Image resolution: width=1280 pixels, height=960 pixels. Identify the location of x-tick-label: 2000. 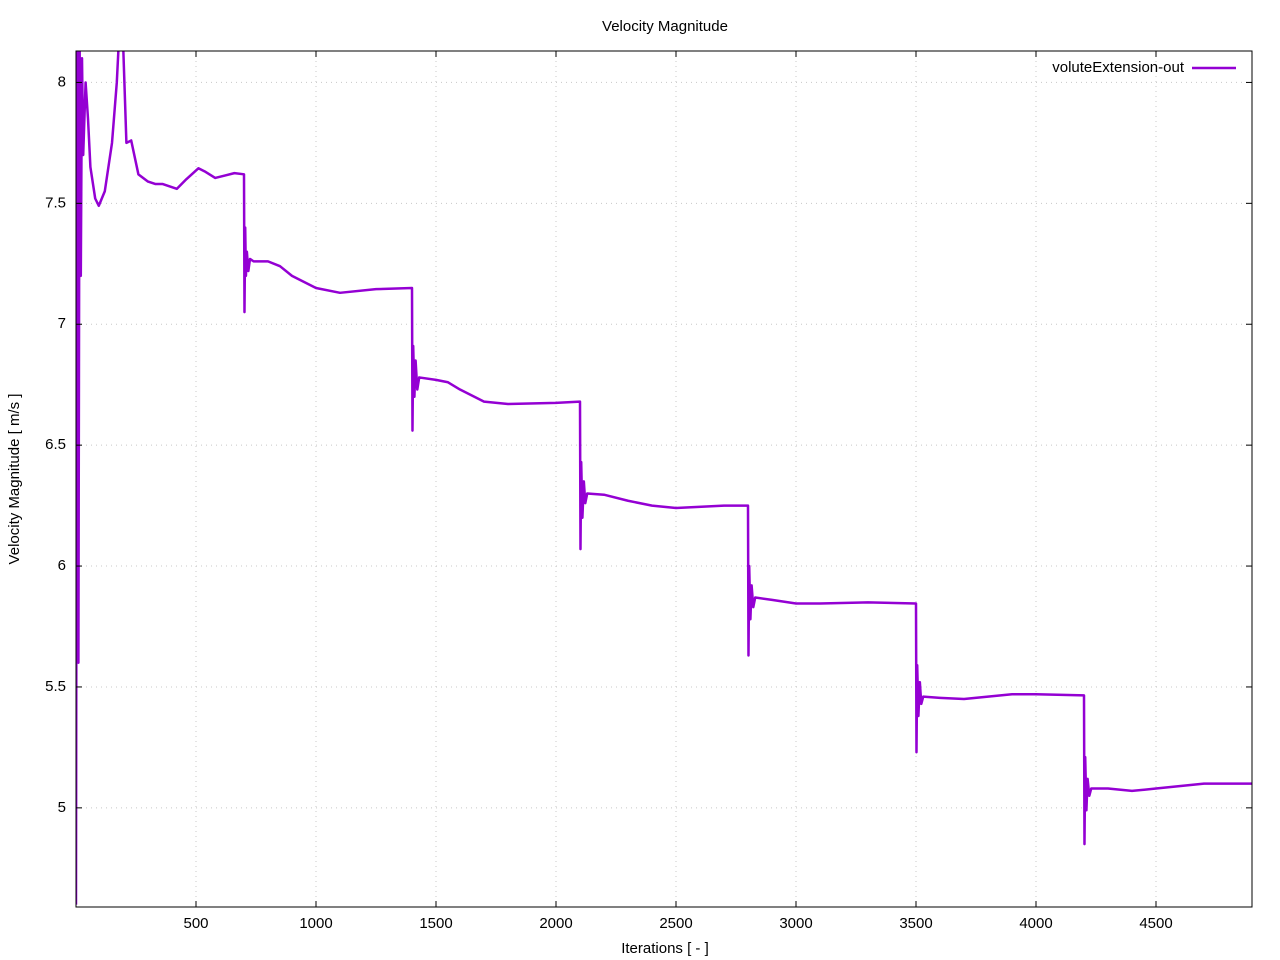
(555, 923).